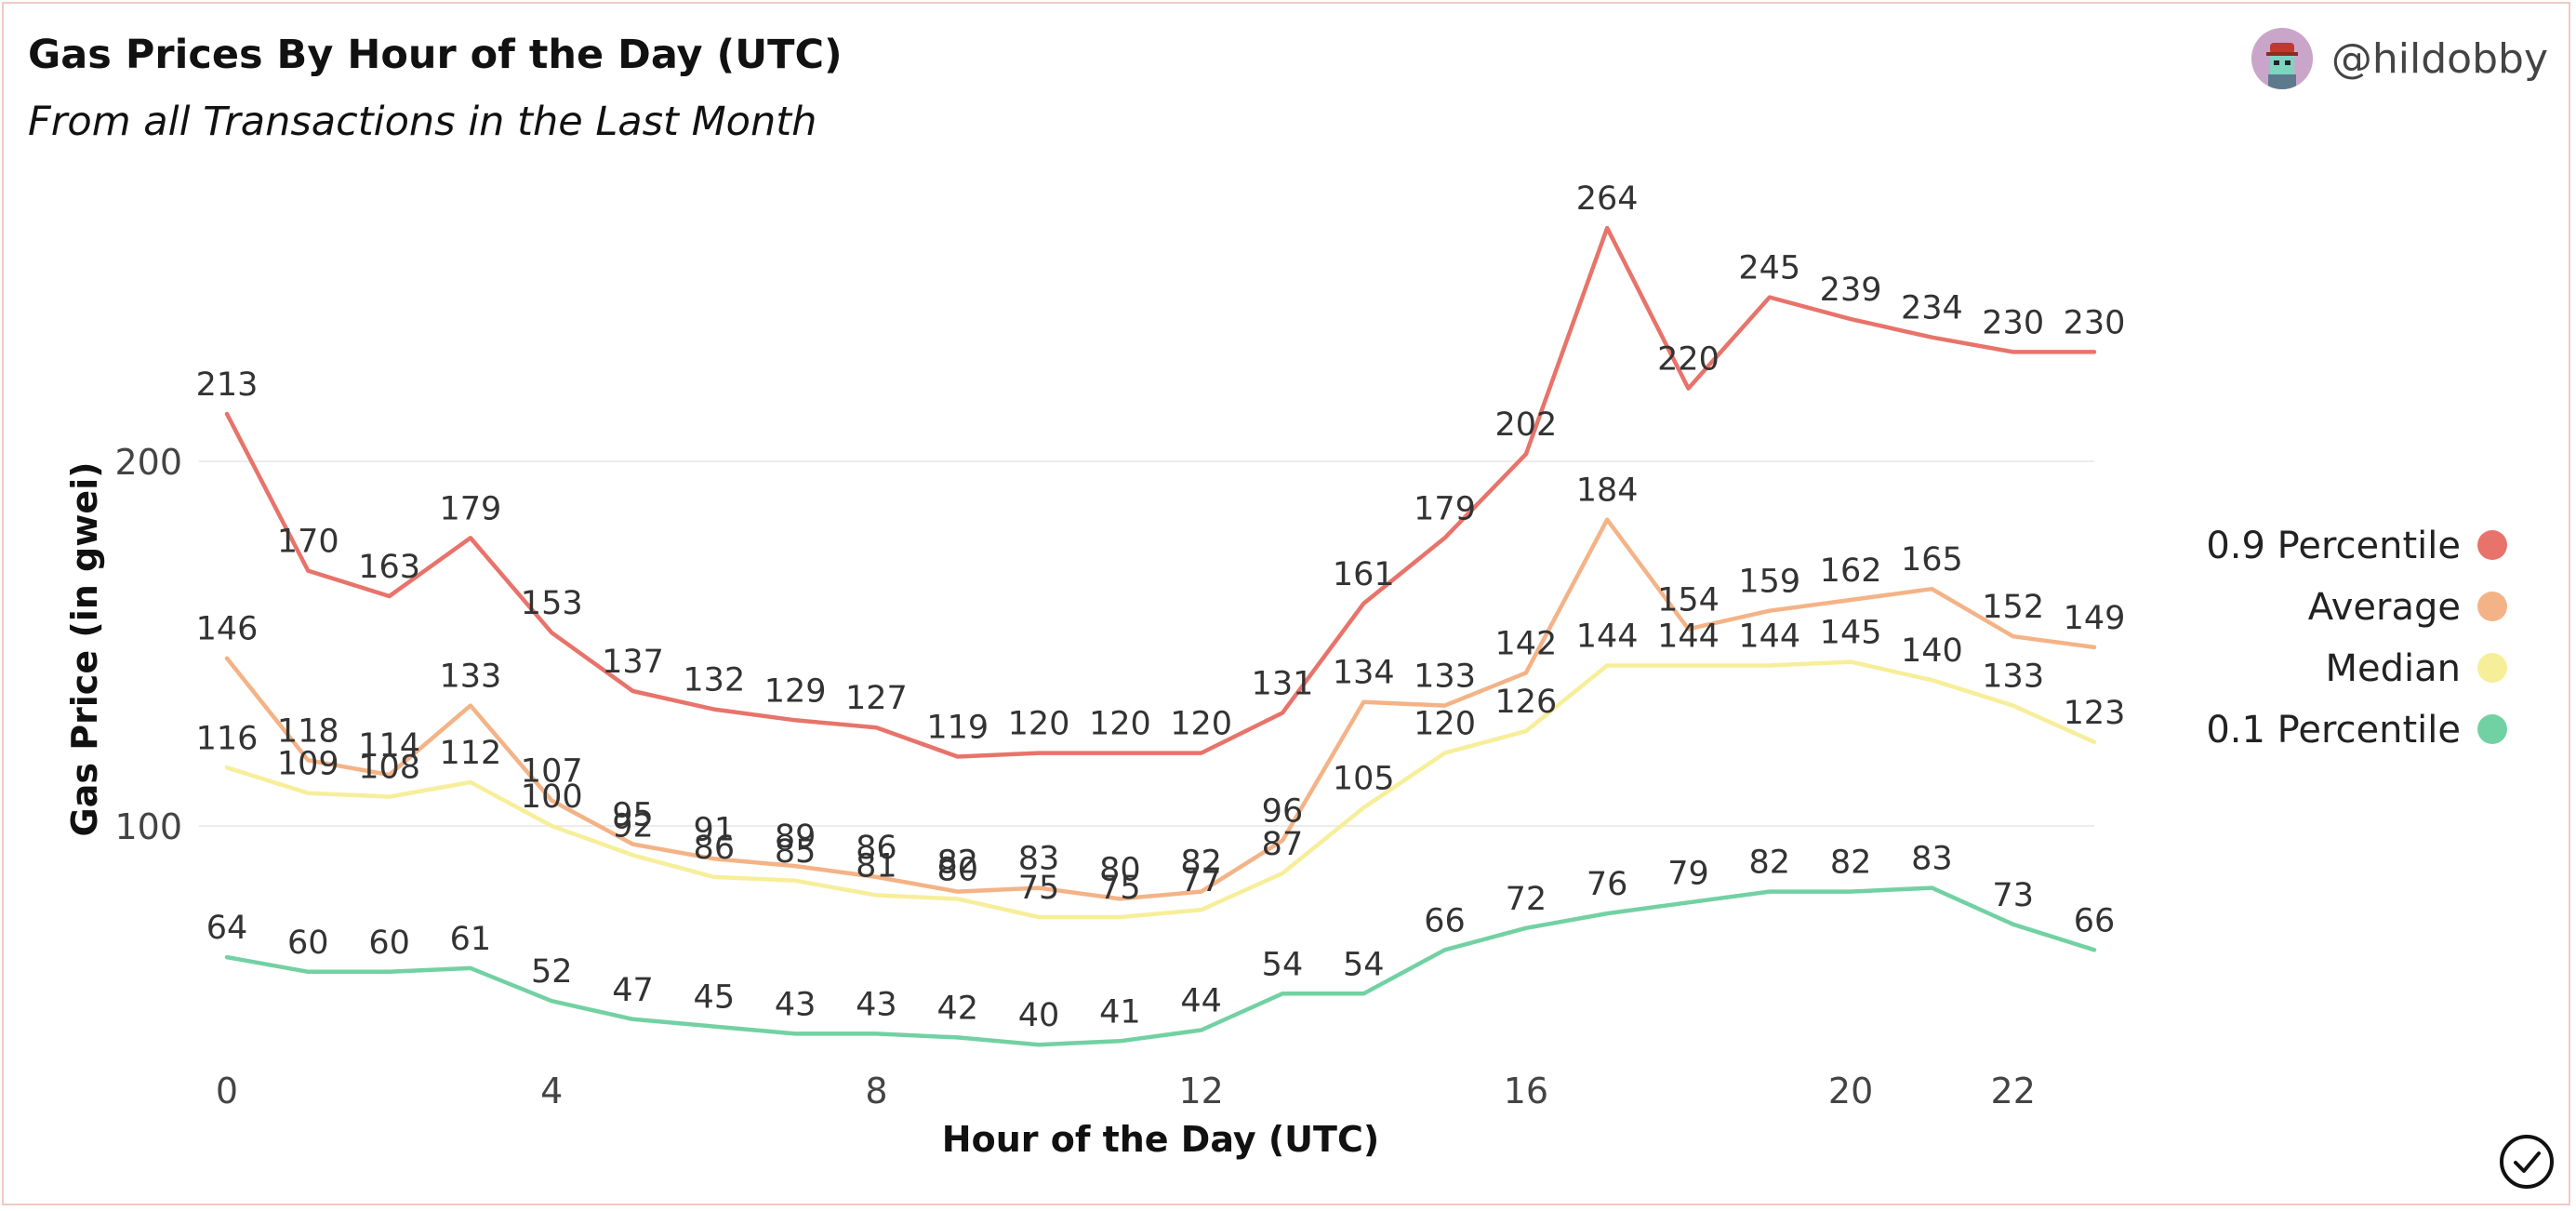 The height and width of the screenshot is (1211, 2576). I want to click on chart-title: Gas Prices By Hour of the Day (UTC), so click(435, 55).